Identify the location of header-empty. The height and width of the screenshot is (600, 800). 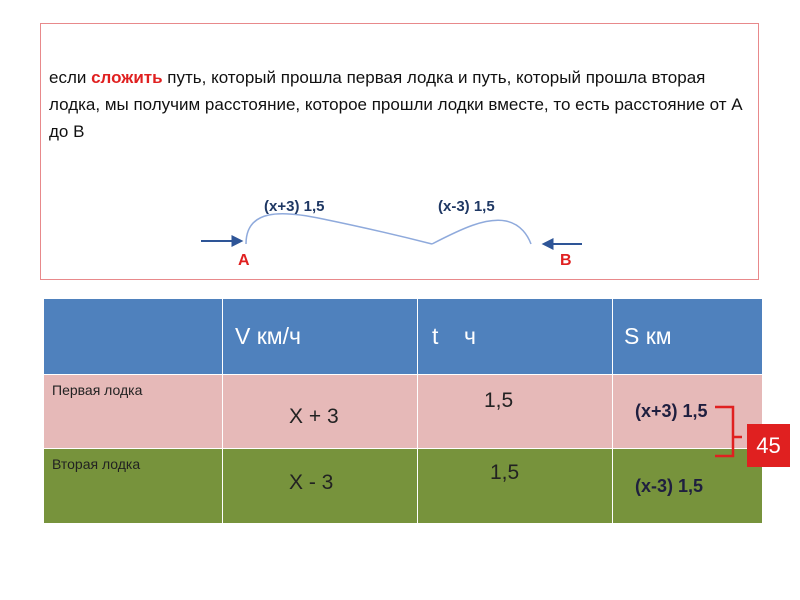
(133, 336).